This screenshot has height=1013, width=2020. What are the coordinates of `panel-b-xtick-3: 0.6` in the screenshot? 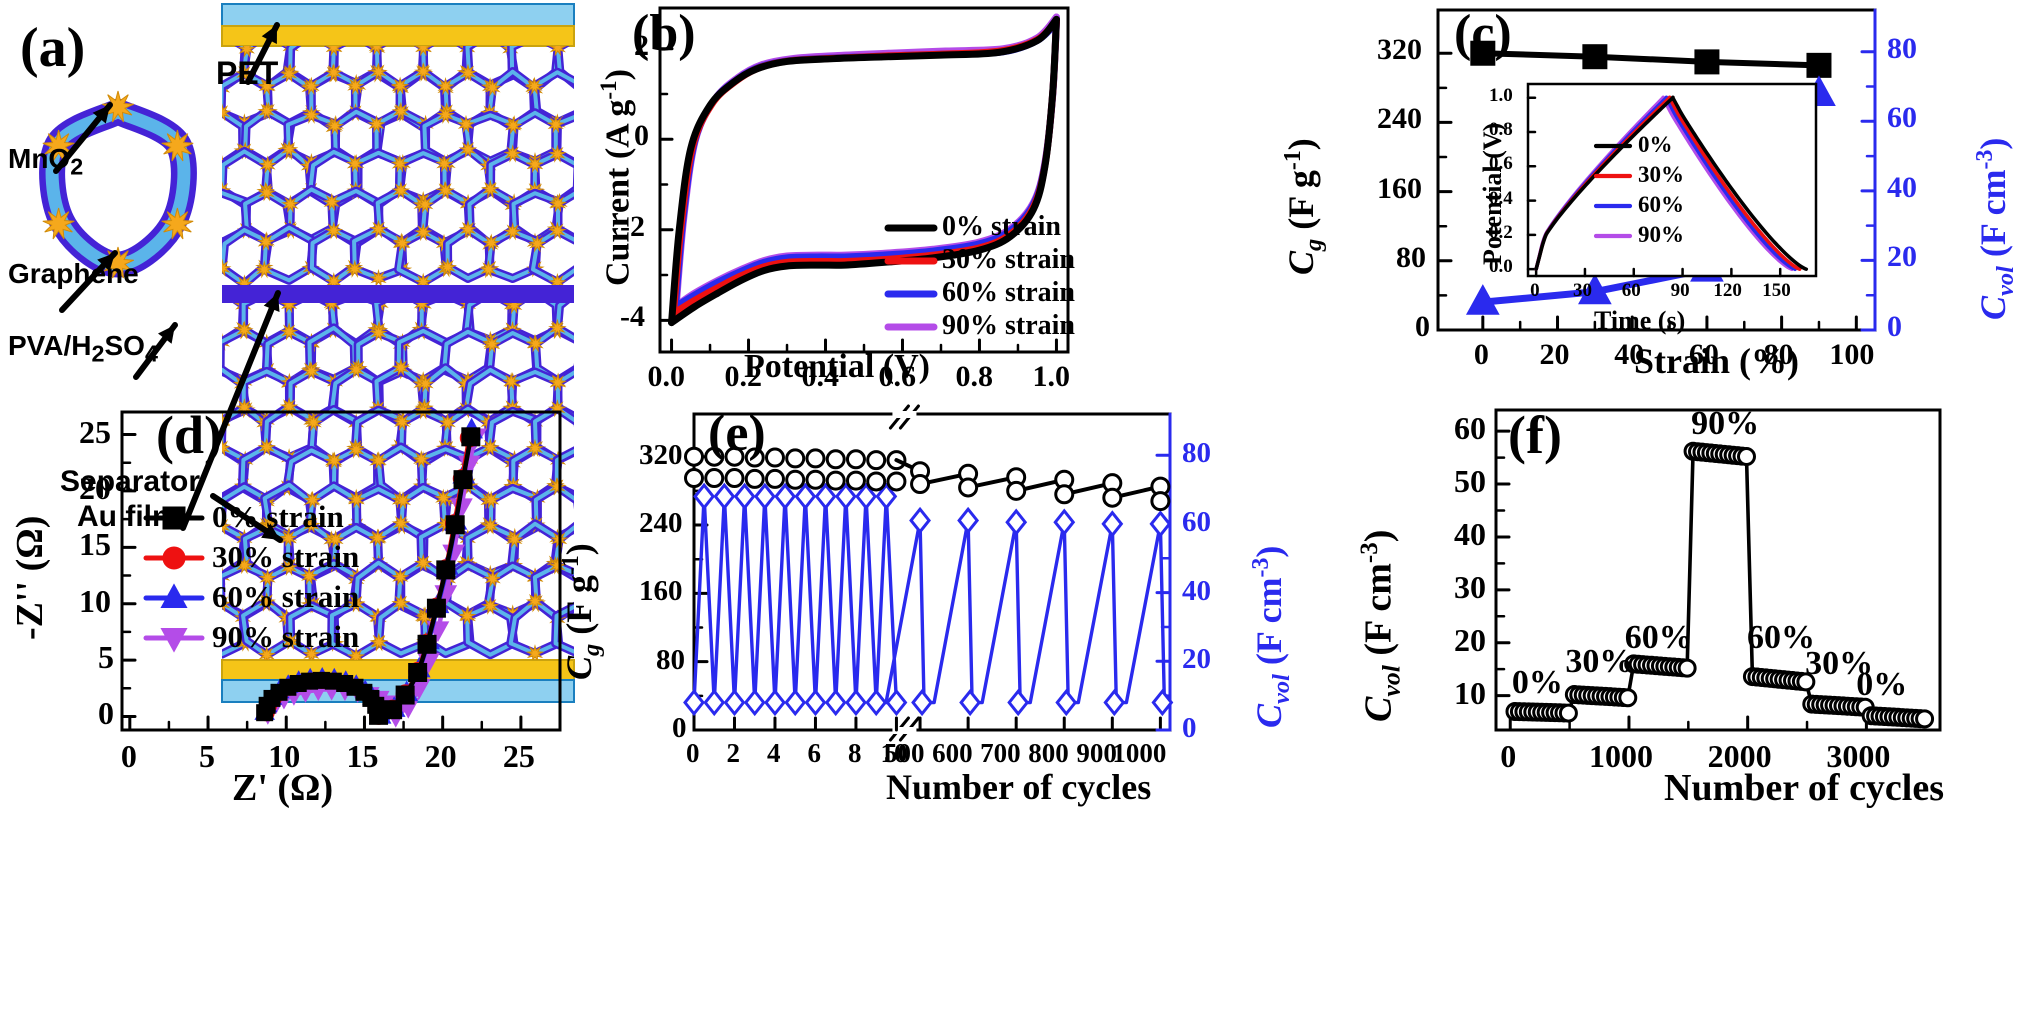 It's located at (897, 376).